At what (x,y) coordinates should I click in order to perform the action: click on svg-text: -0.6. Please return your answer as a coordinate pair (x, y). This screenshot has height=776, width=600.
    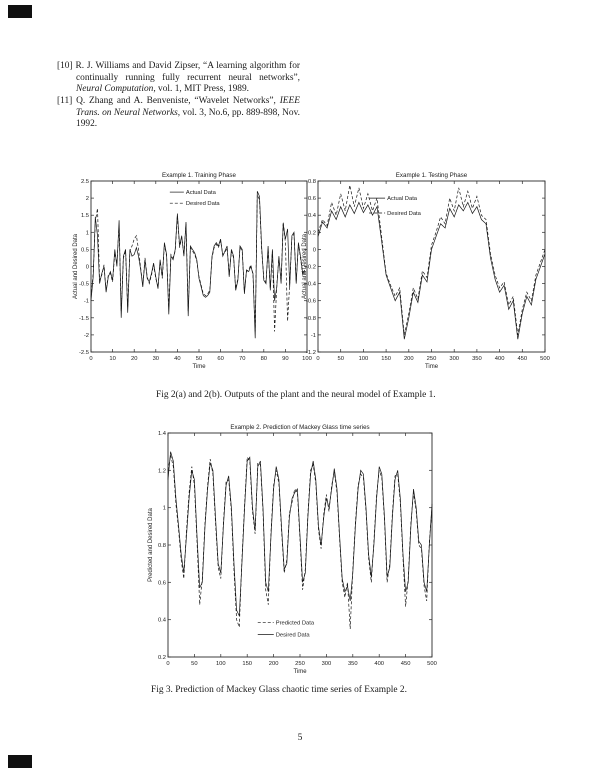
    Looking at the image, I should click on (311, 302).